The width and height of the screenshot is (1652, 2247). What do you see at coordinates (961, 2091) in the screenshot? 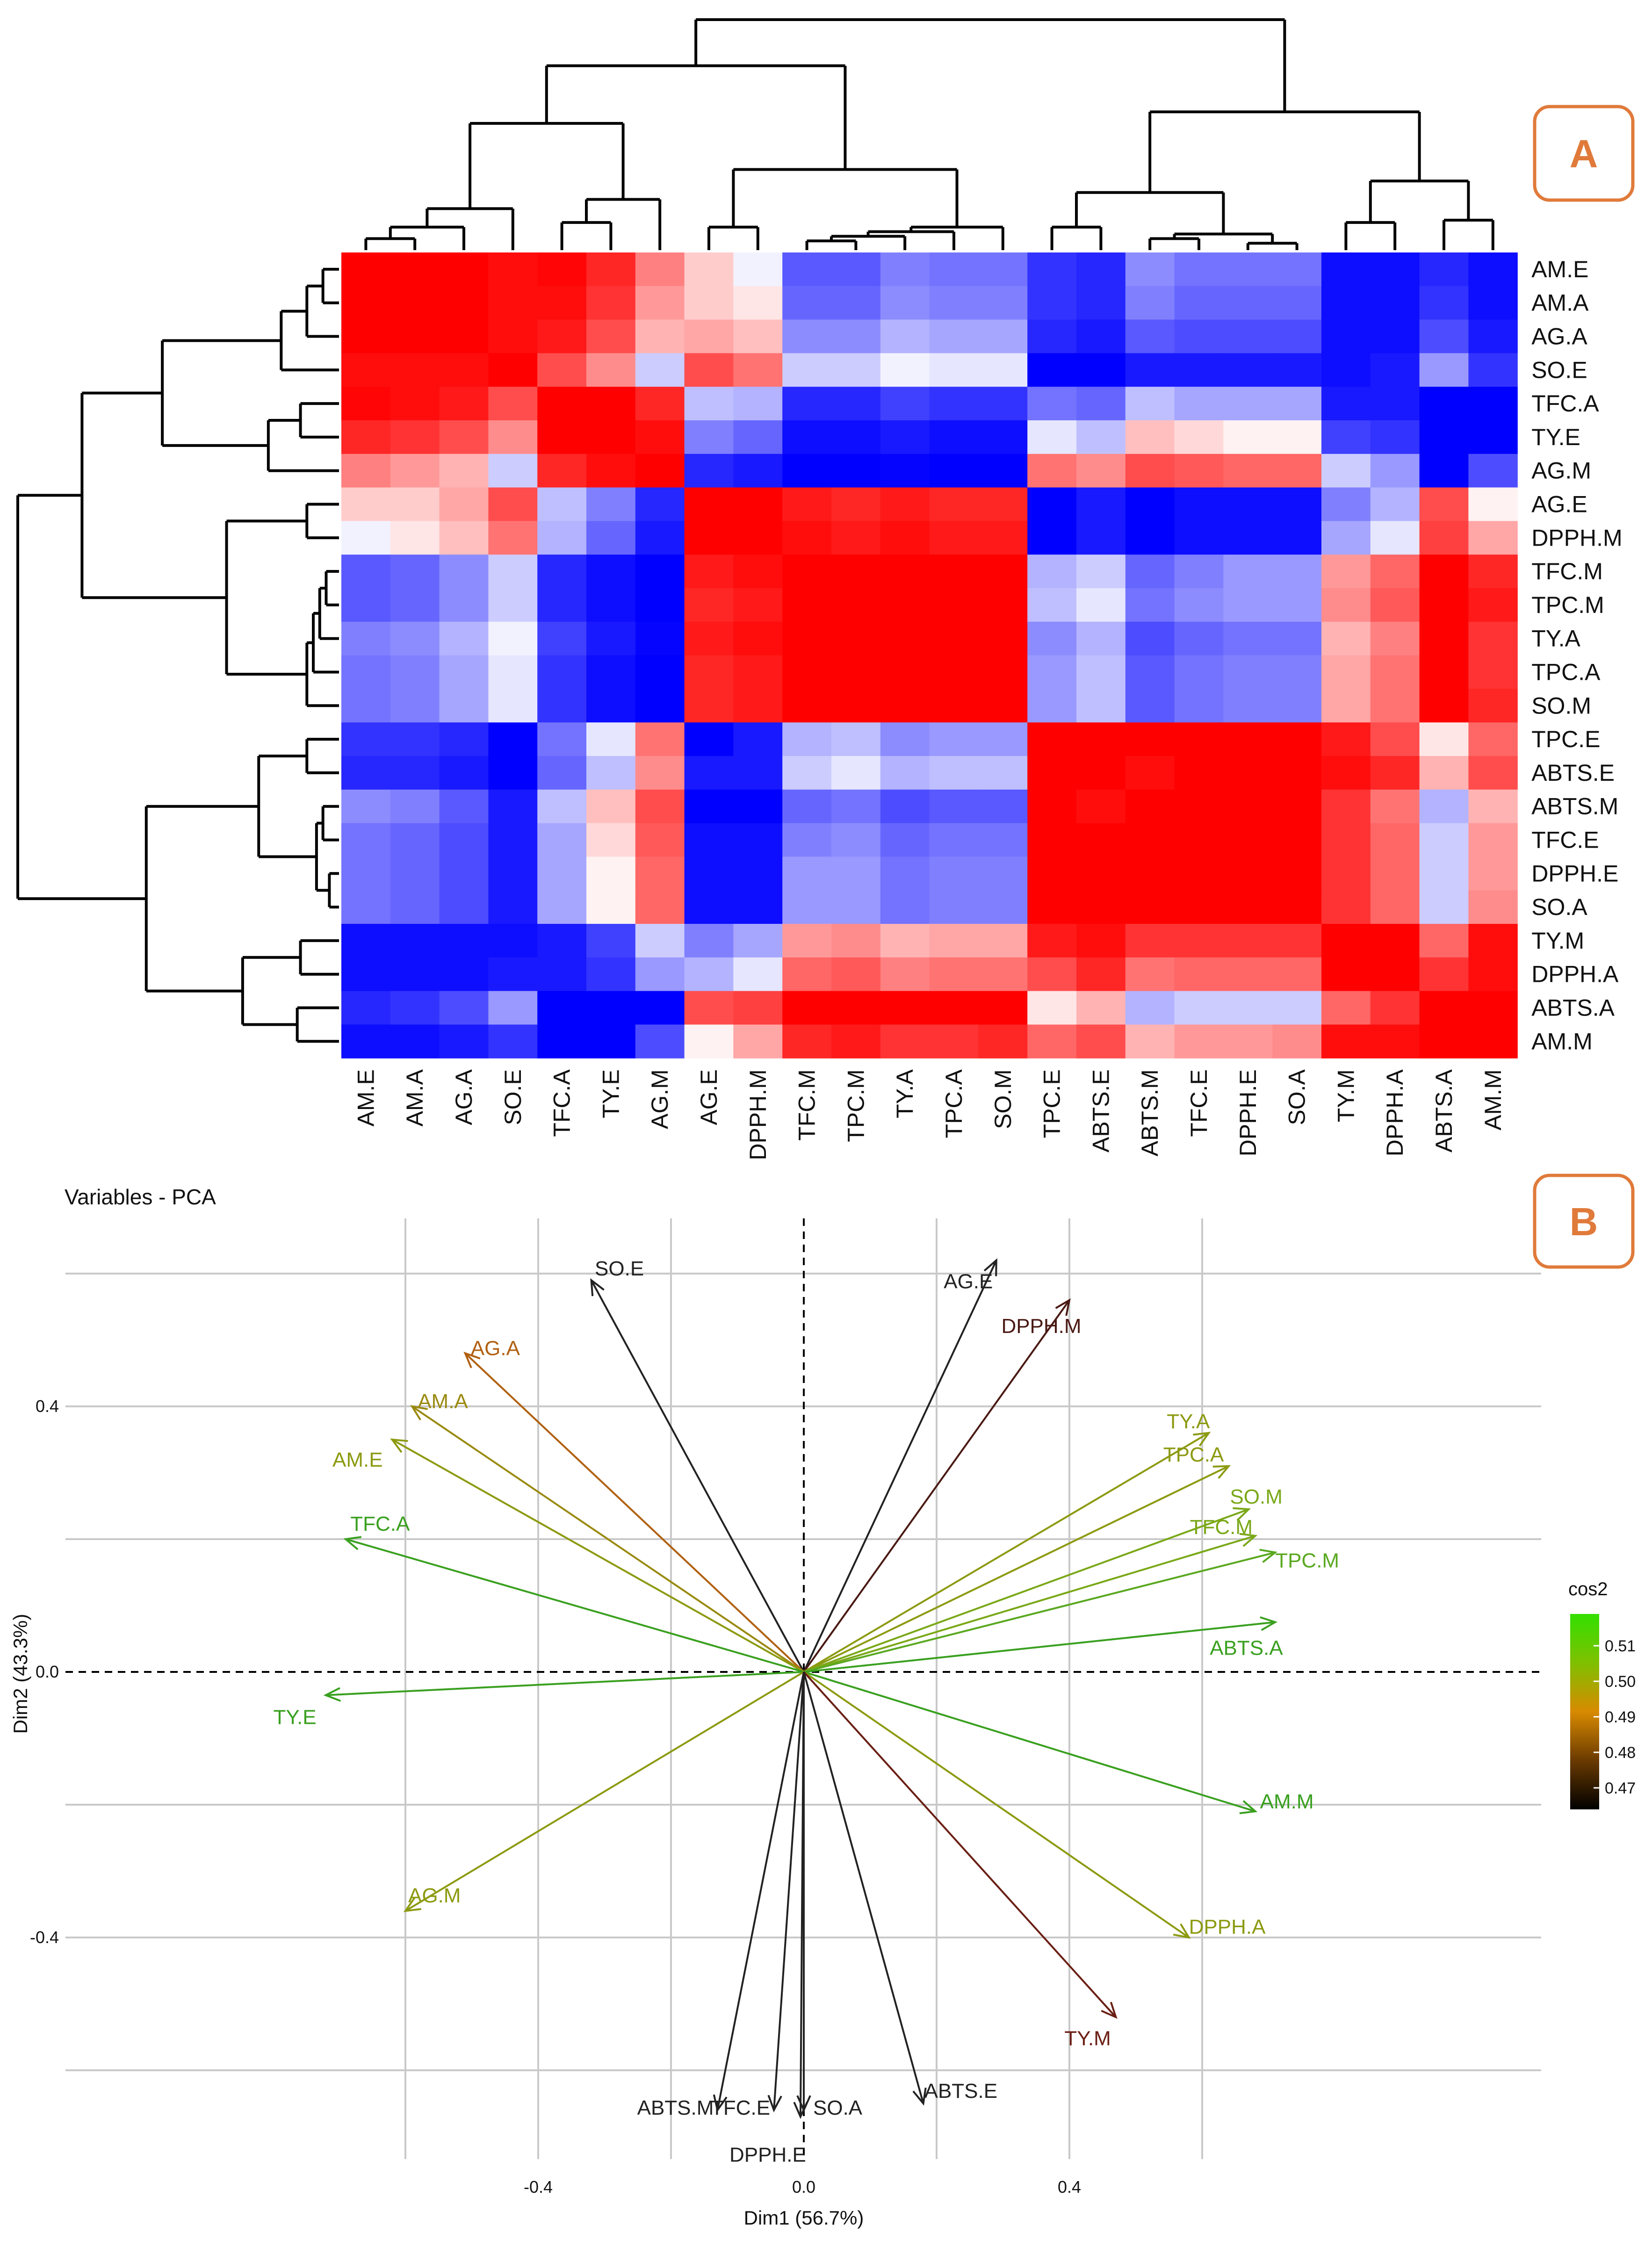
I see `pca-arrow-label: ABTS.E` at bounding box center [961, 2091].